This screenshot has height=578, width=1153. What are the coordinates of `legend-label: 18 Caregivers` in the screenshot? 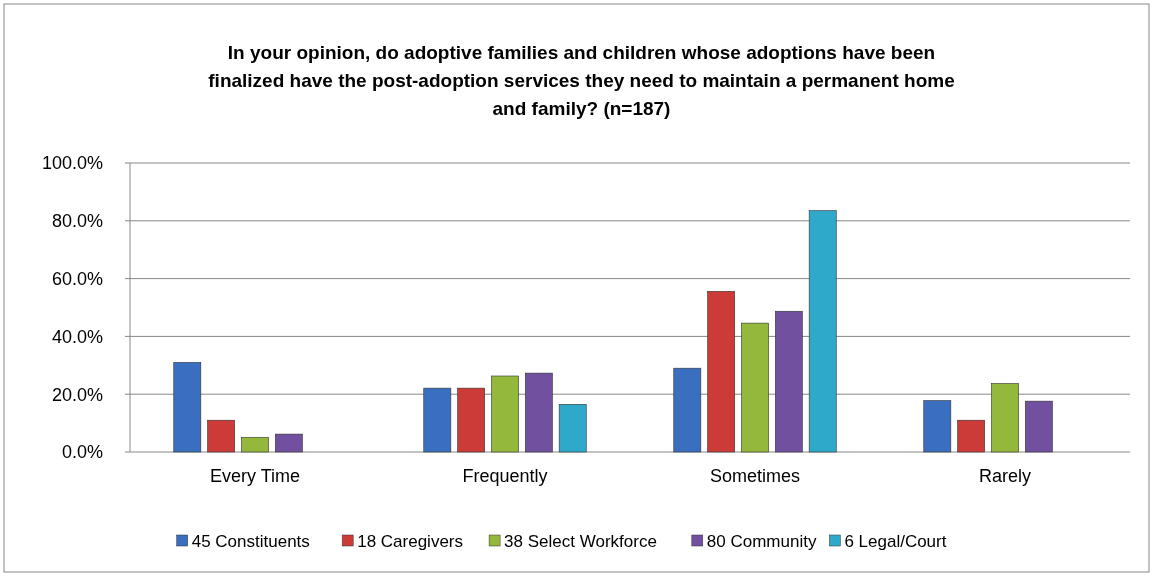 It's located at (410, 541).